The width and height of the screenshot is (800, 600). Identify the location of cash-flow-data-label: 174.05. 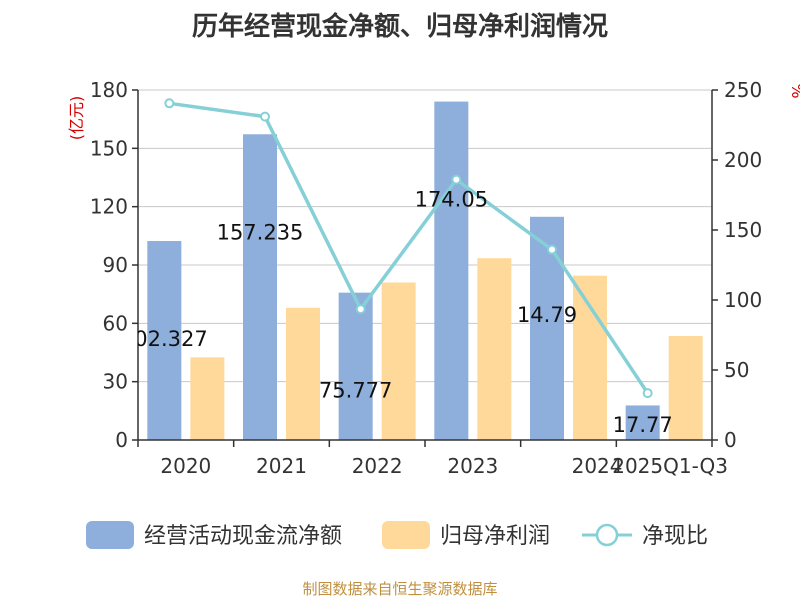
(451, 200).